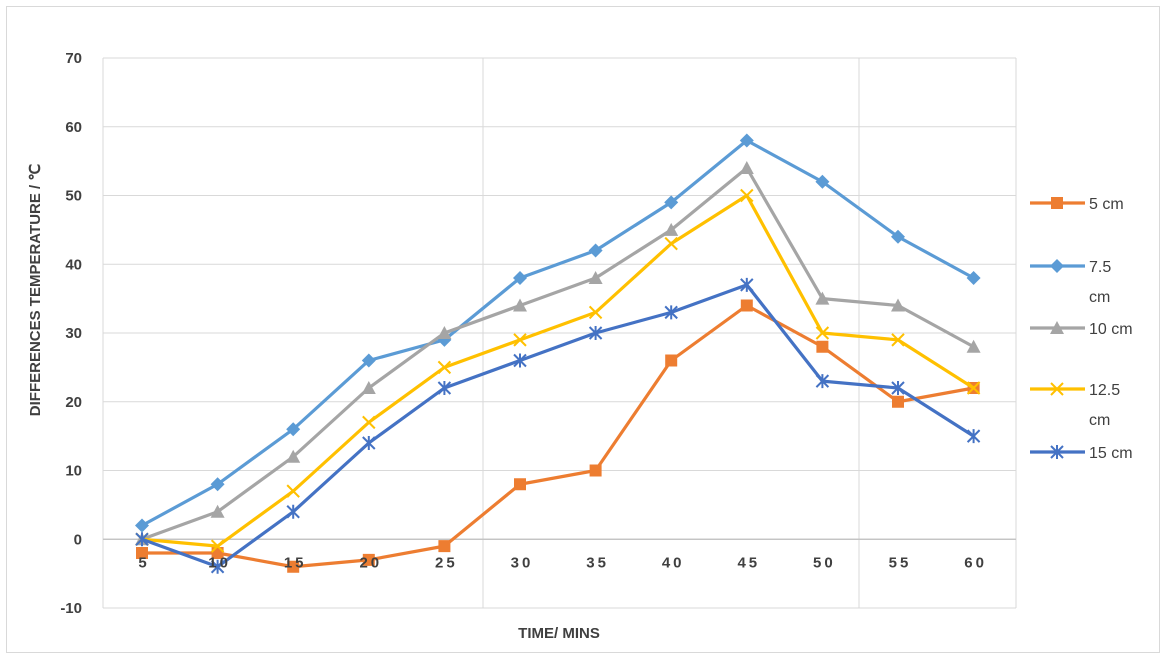 This screenshot has width=1166, height=659. I want to click on y-axis-title: DIFFERENCES TEMPERATURE / ℃, so click(35, 290).